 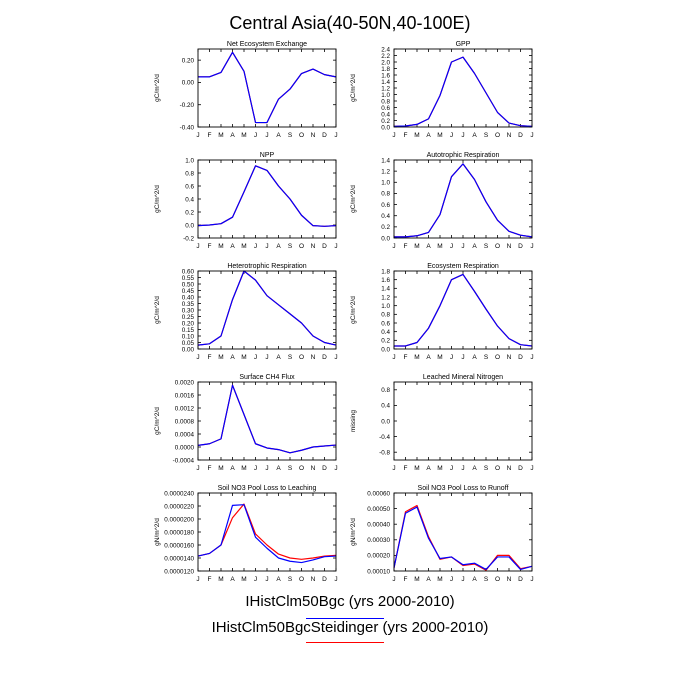 What do you see at coordinates (179, 558) in the screenshot?
I see `y-tick-label: 0.0000140` at bounding box center [179, 558].